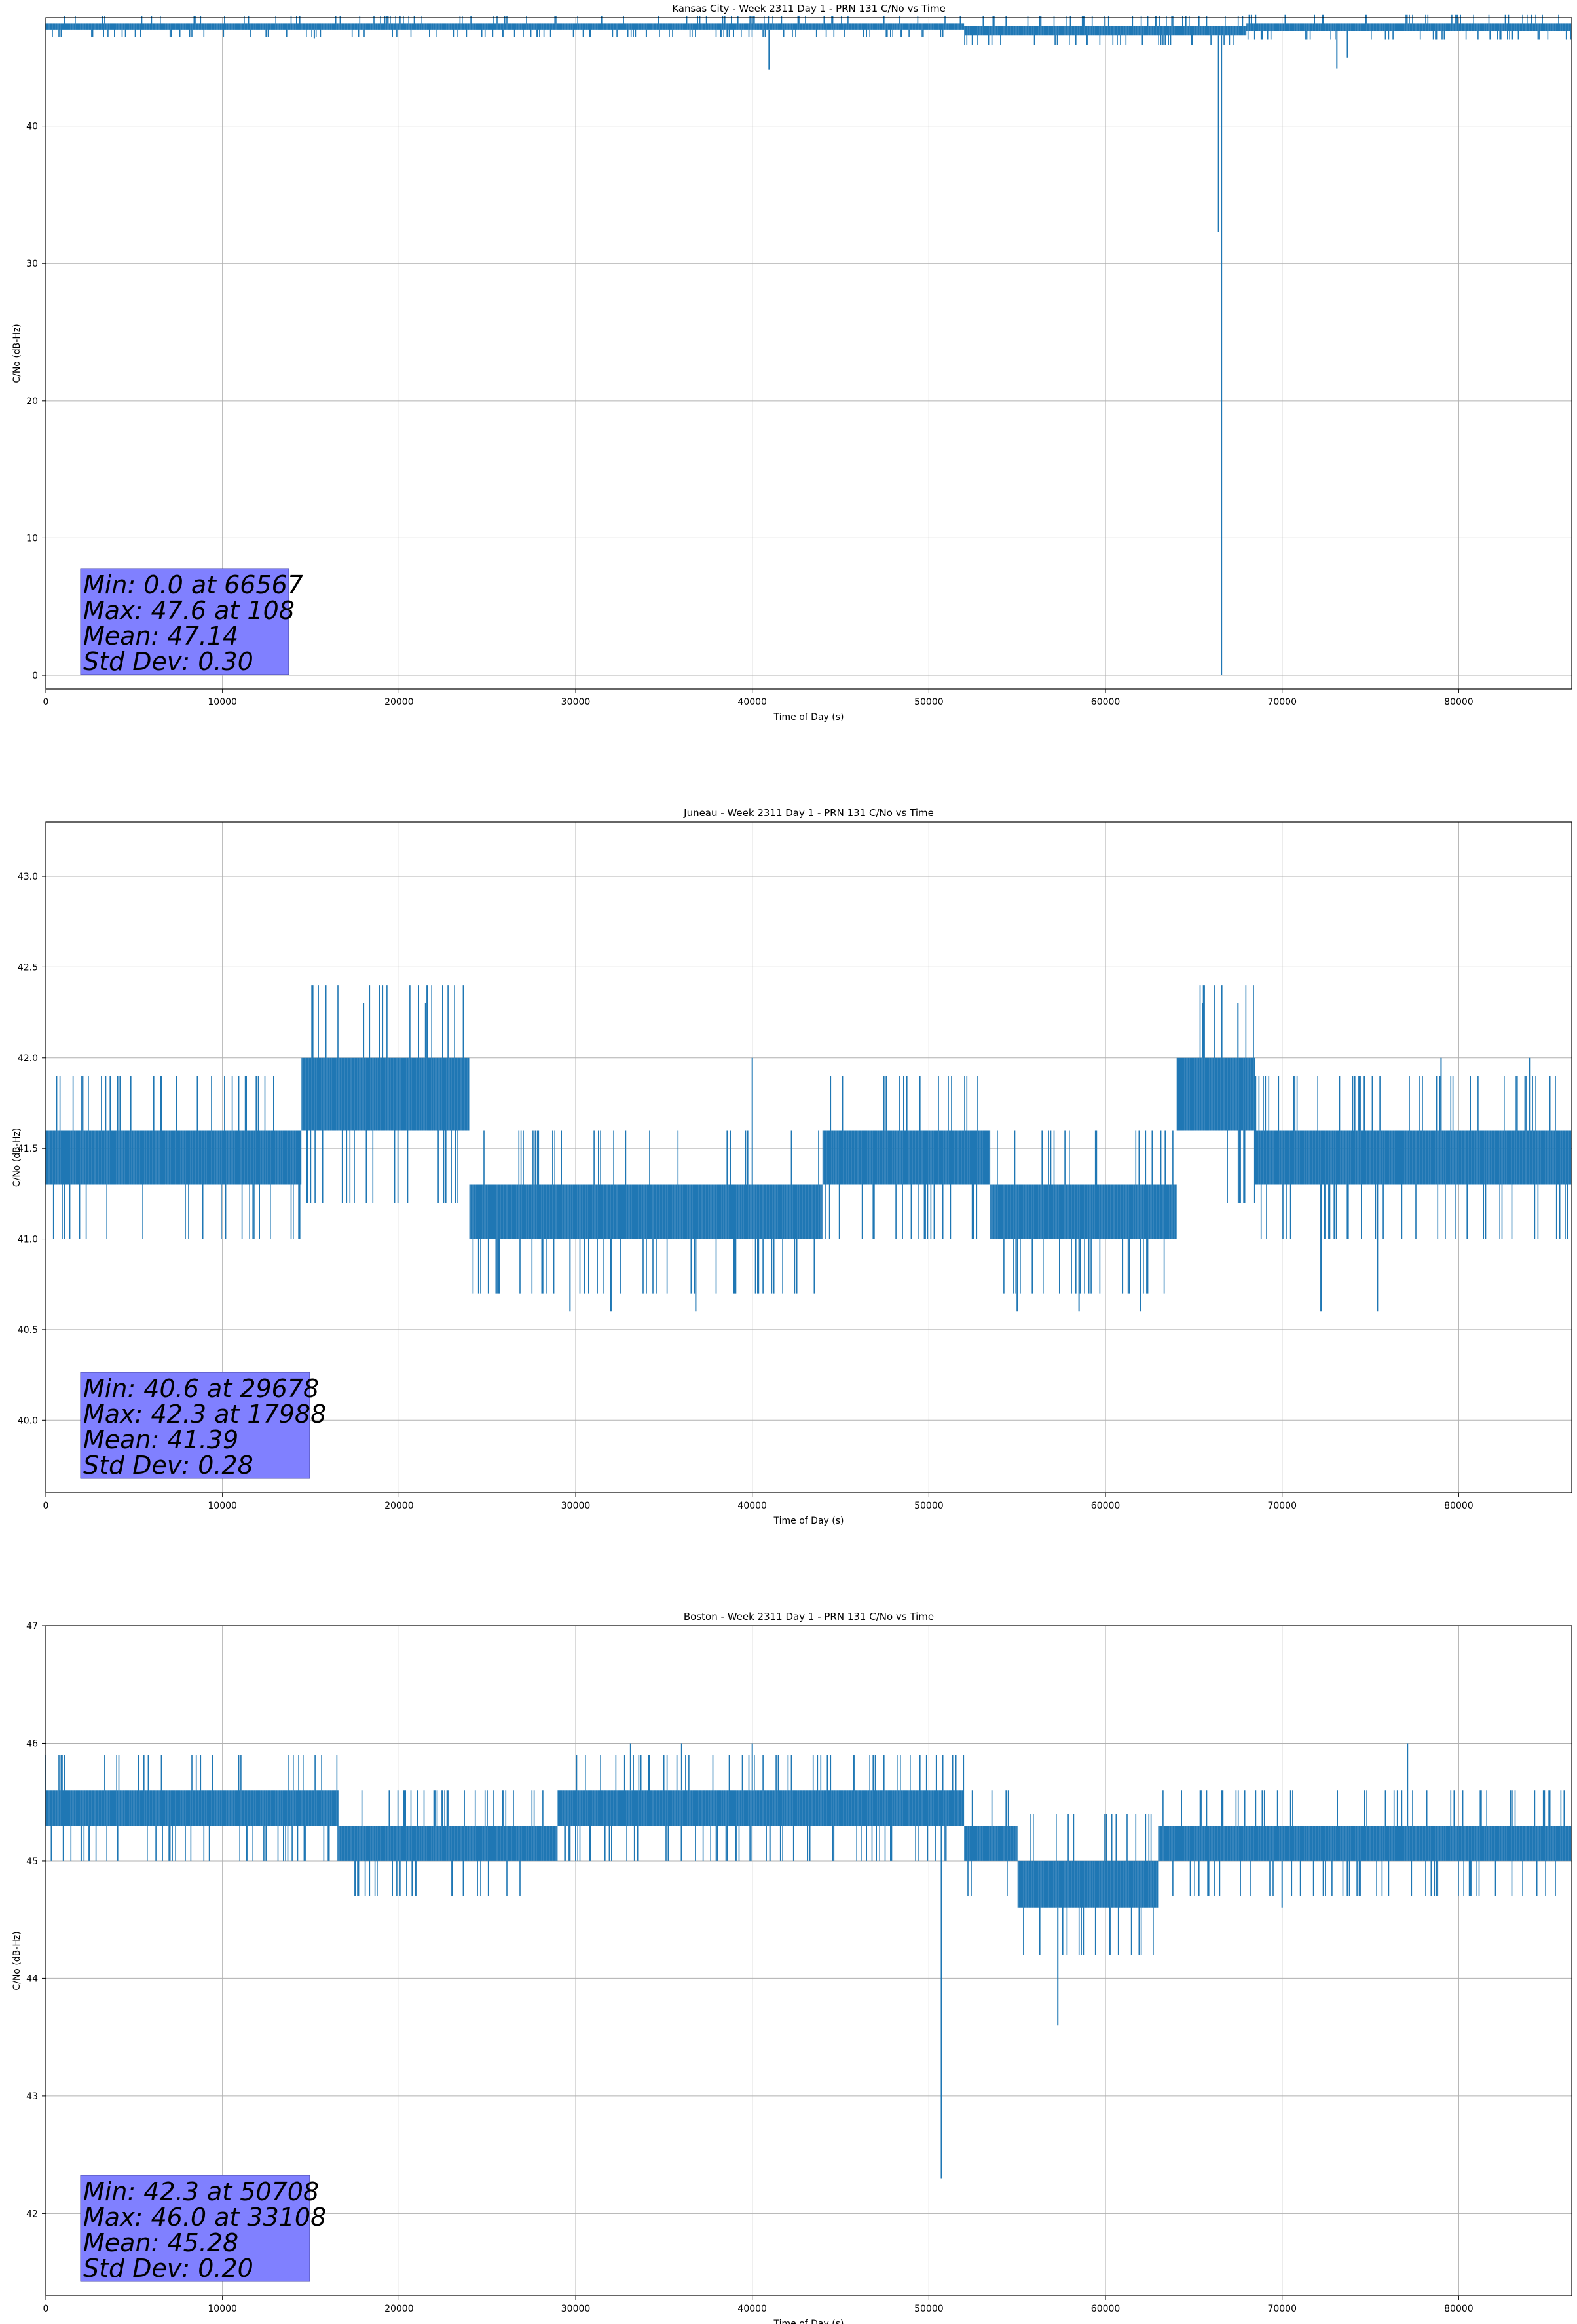 This screenshot has width=1577, height=2324. Describe the element at coordinates (32, 2214) in the screenshot. I see `y-tick-label: 42` at that location.